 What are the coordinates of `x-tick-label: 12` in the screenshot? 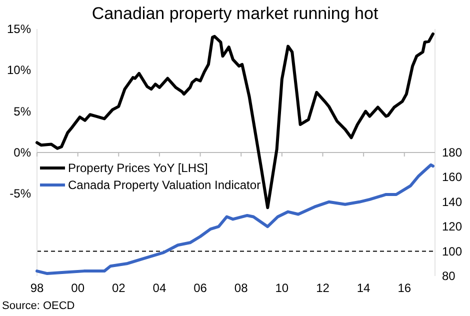 It's located at (323, 288).